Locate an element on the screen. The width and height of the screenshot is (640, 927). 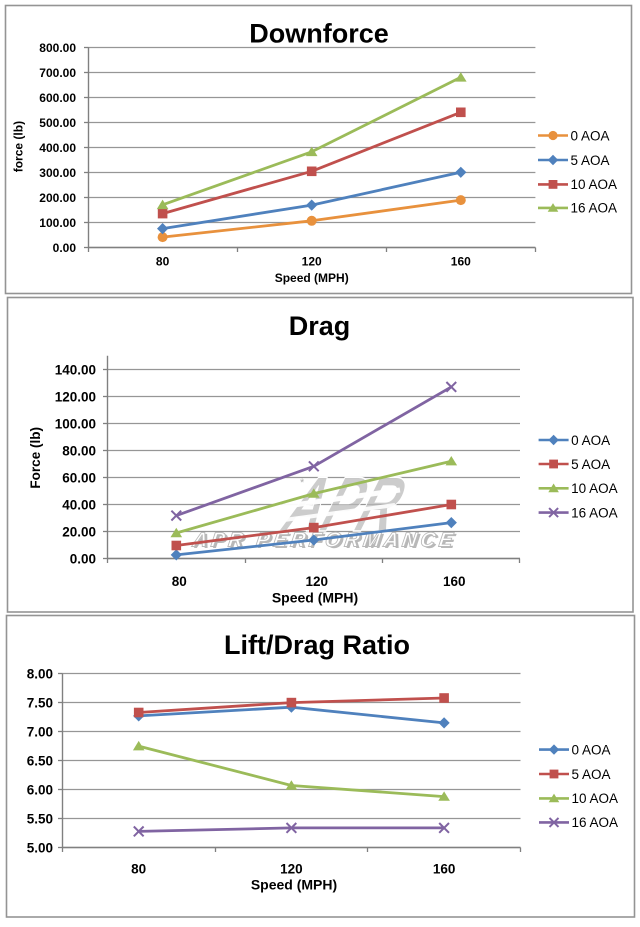
svg-text: 600.00 is located at coordinates (57, 98).